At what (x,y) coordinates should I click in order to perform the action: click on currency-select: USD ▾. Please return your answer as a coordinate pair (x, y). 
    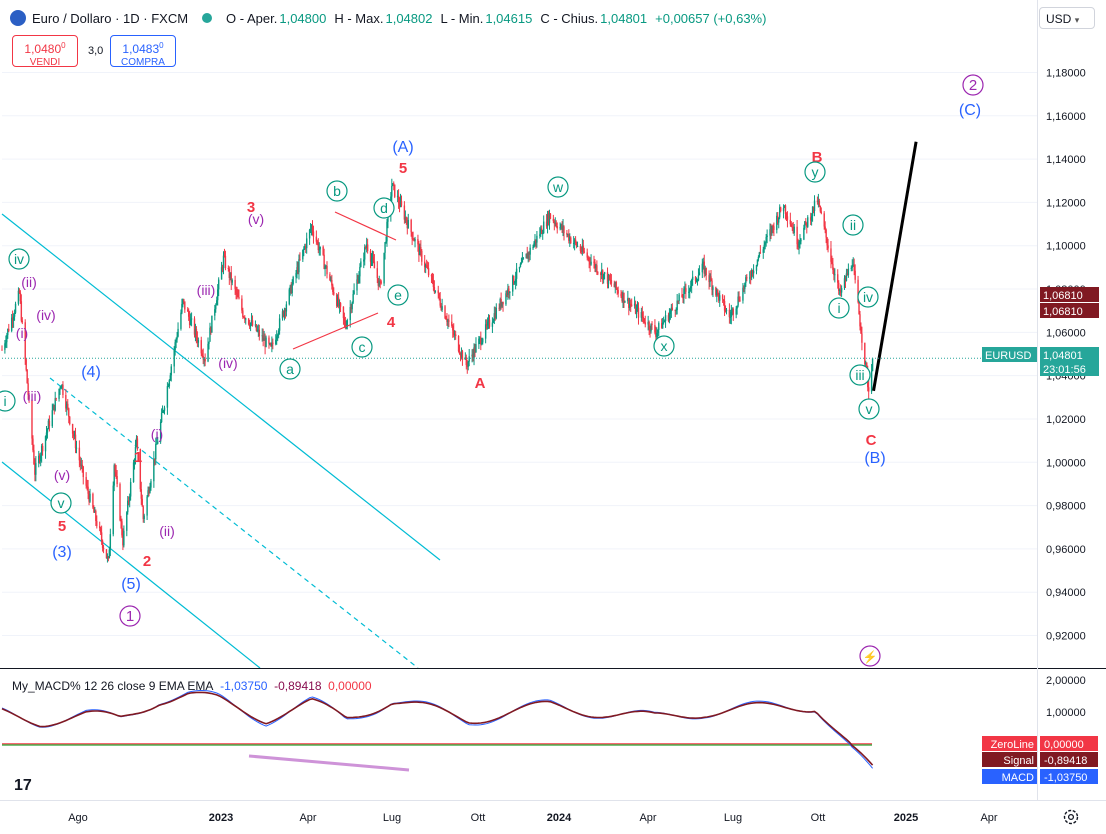
    Looking at the image, I should click on (1067, 18).